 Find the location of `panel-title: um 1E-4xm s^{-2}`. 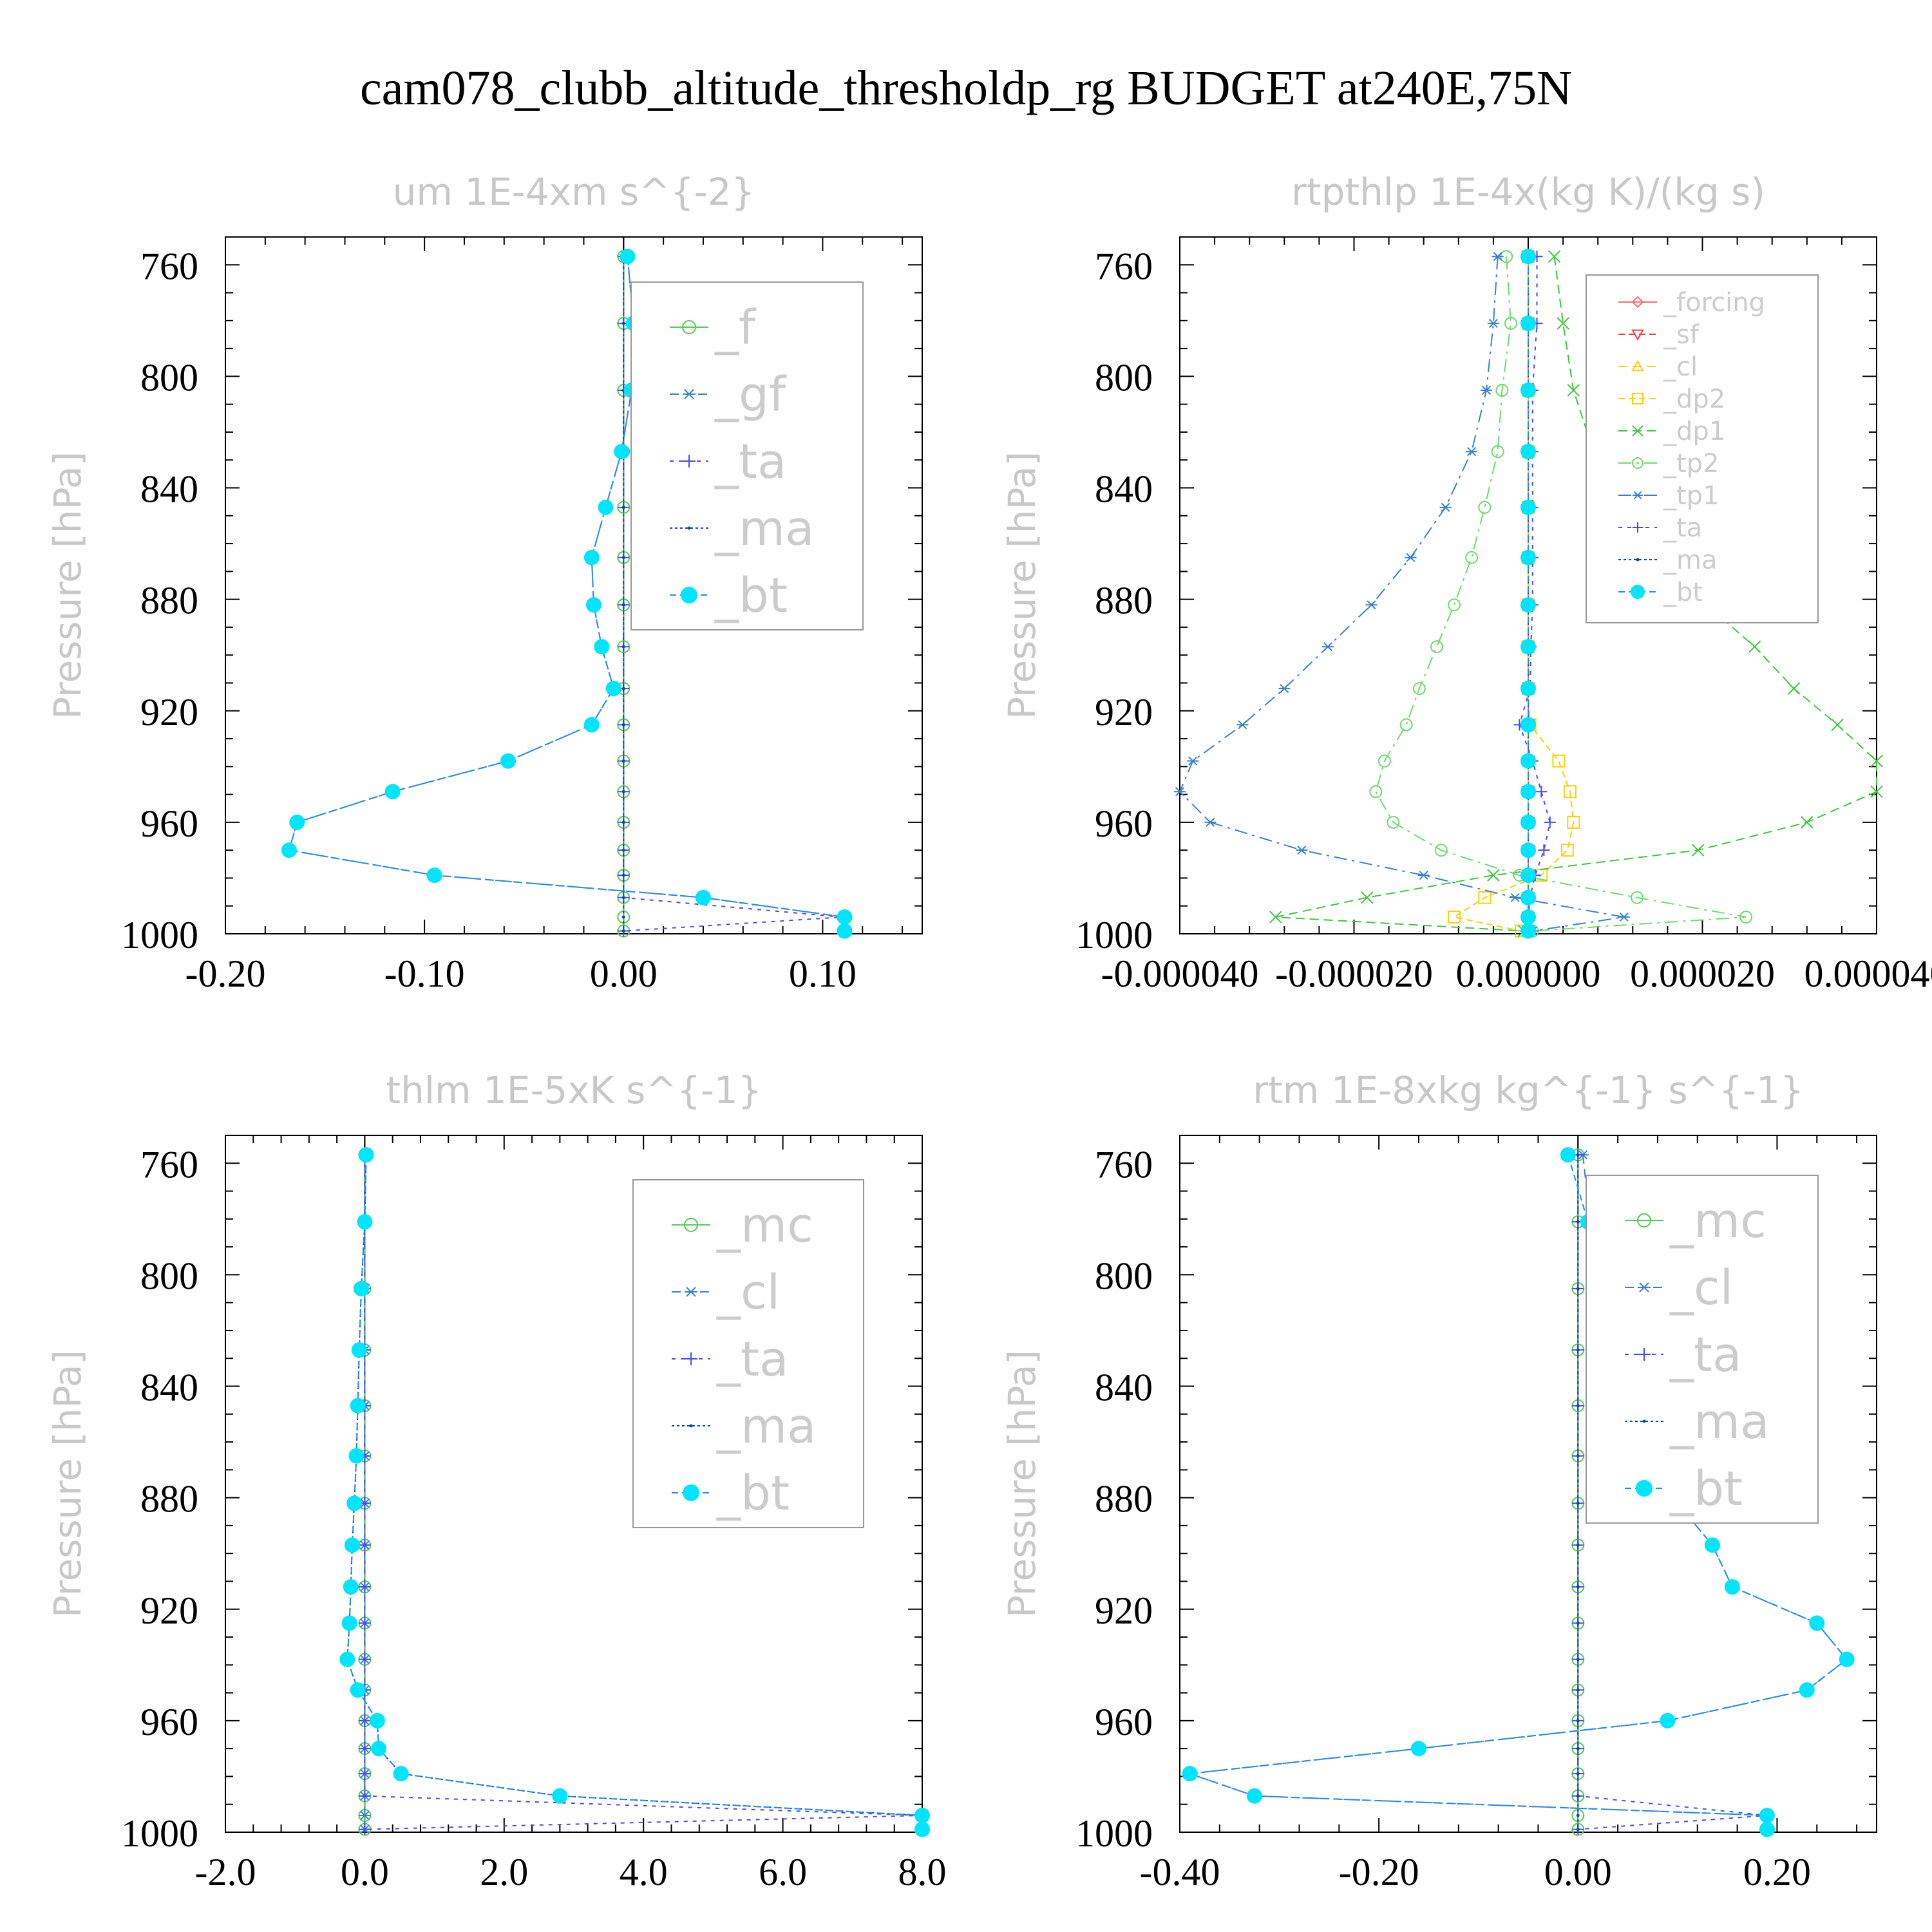

panel-title: um 1E-4xm s^{-2} is located at coordinates (574, 192).